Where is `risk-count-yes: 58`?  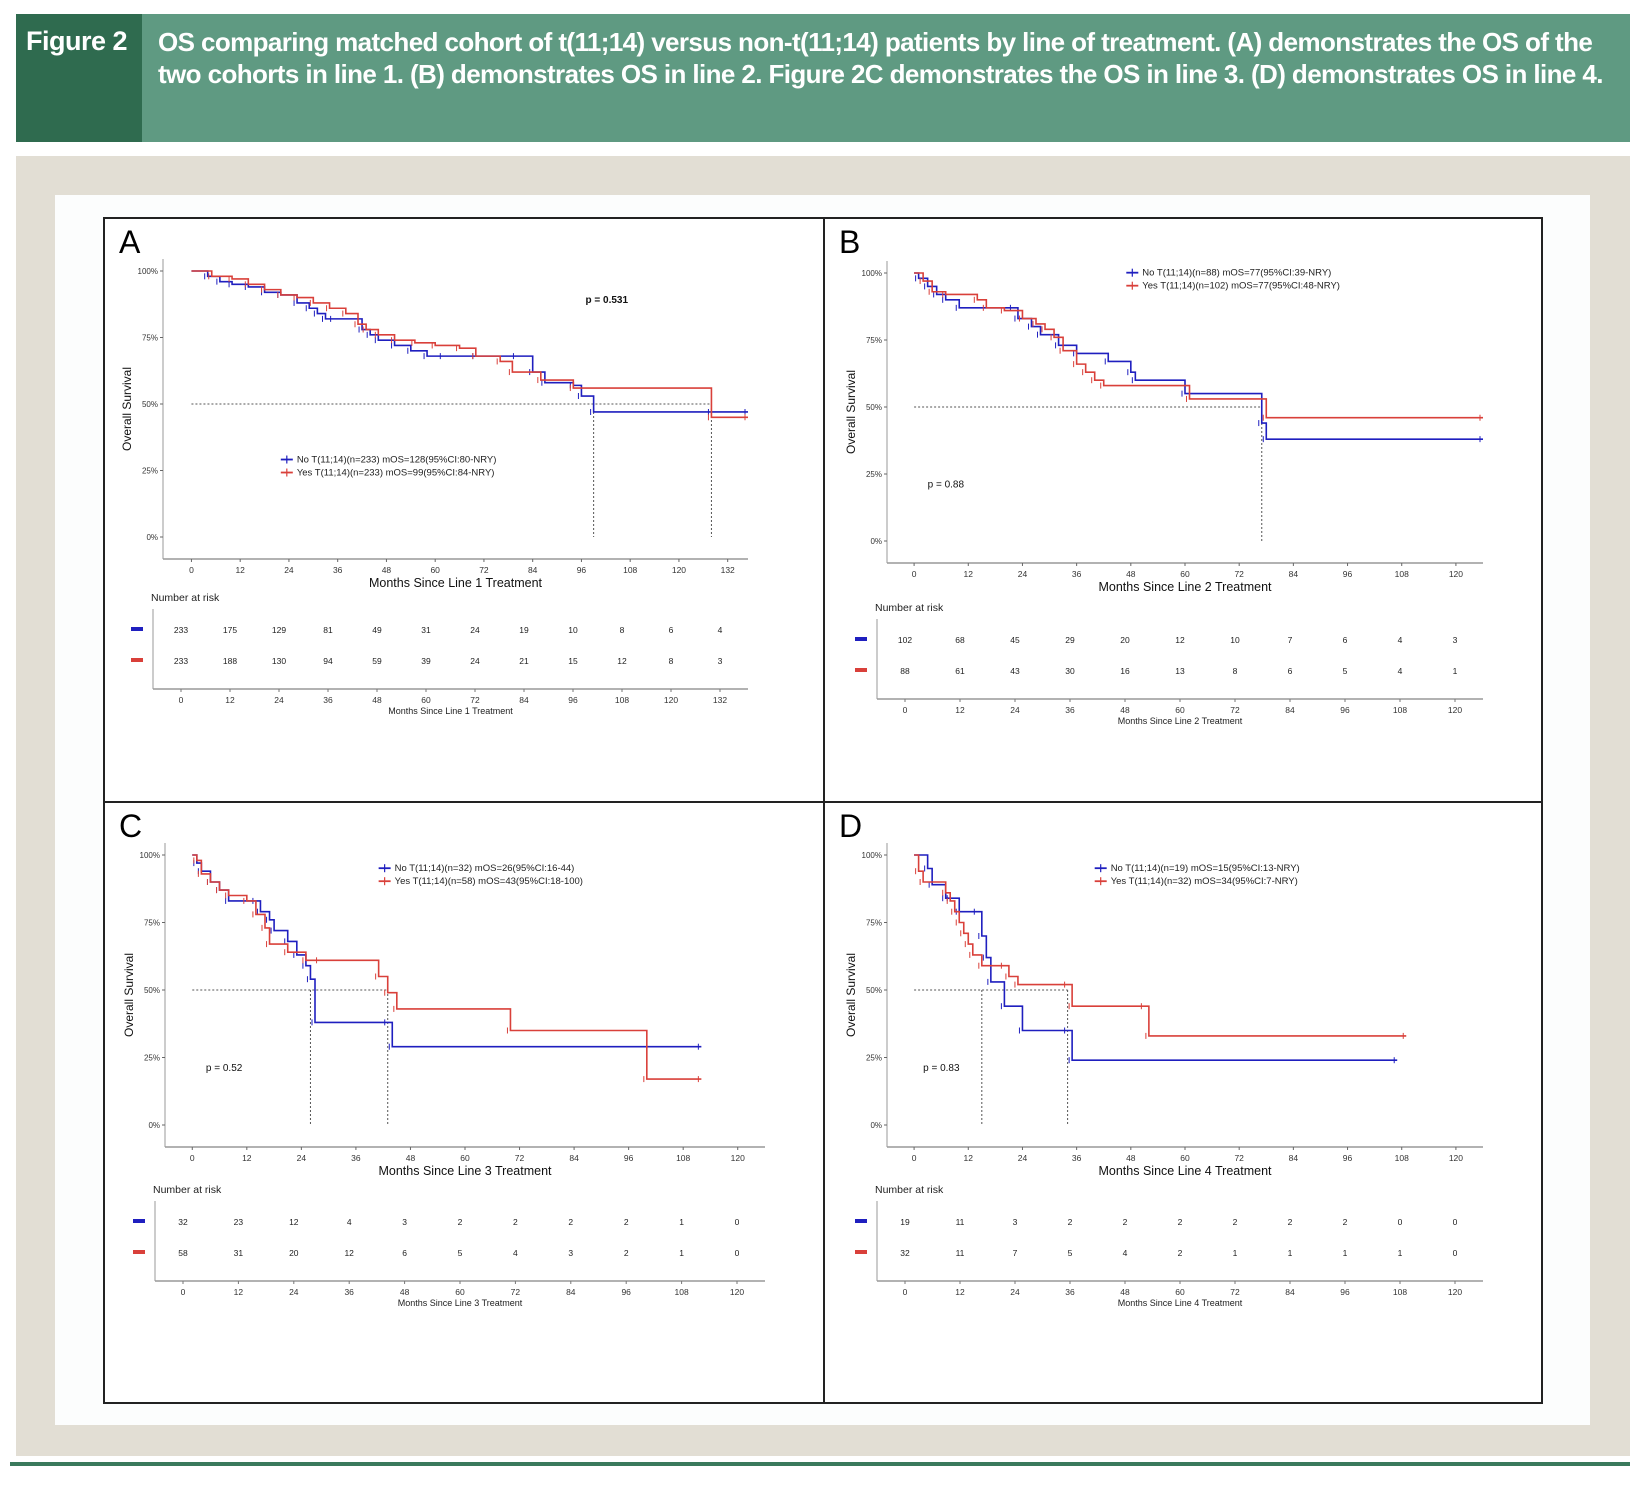 risk-count-yes: 58 is located at coordinates (183, 1253).